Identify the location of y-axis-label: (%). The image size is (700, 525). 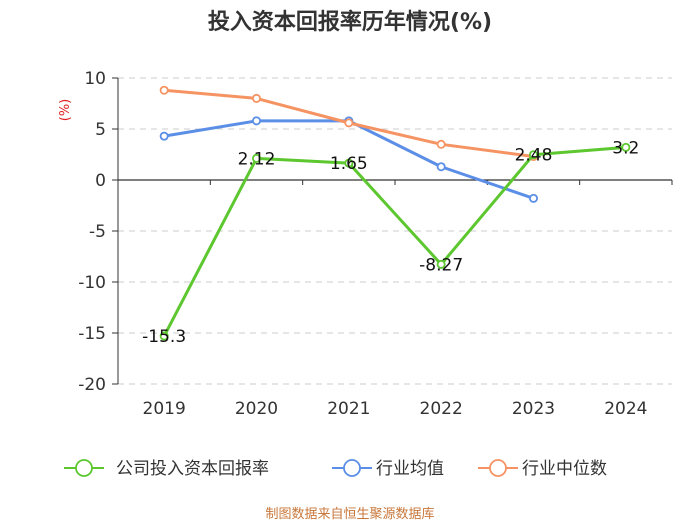
(65, 110).